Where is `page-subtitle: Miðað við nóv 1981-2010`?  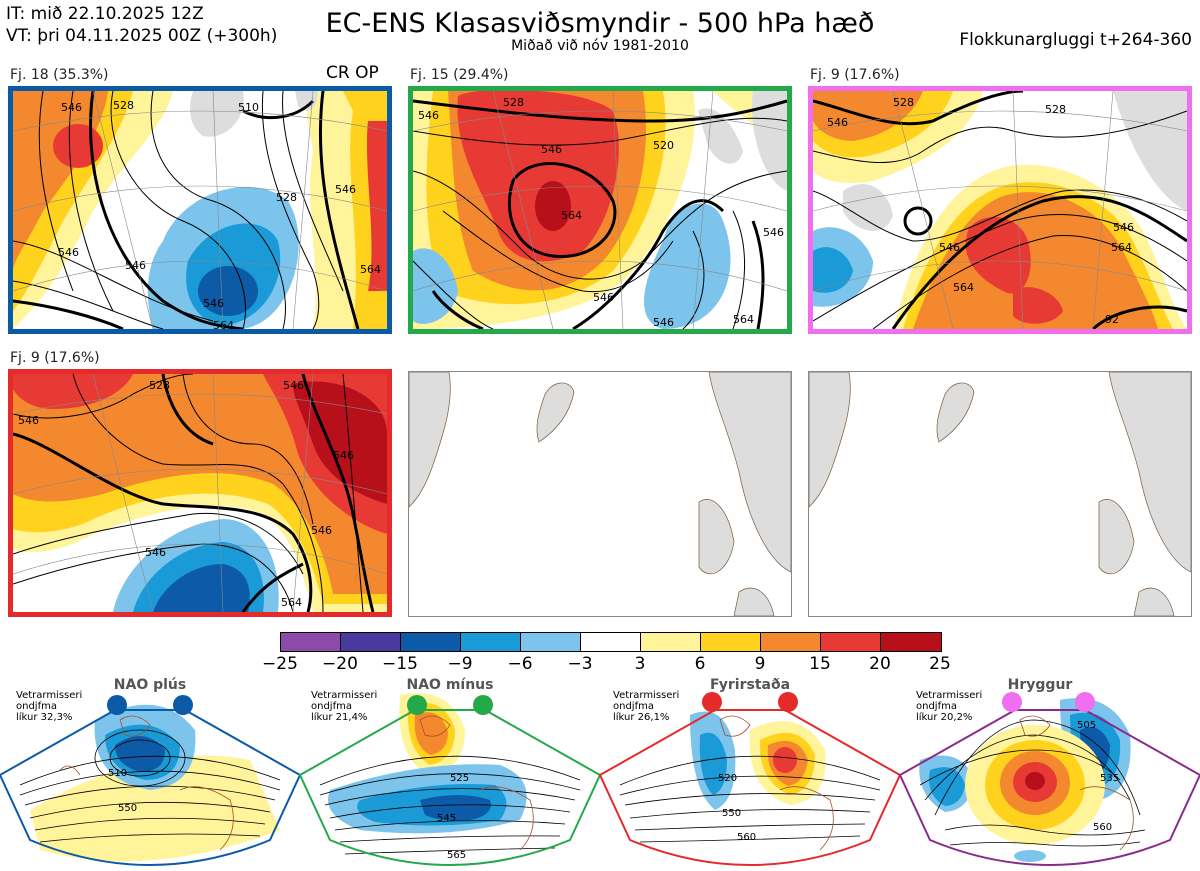 page-subtitle: Miðað við nóv 1981-2010 is located at coordinates (600, 46).